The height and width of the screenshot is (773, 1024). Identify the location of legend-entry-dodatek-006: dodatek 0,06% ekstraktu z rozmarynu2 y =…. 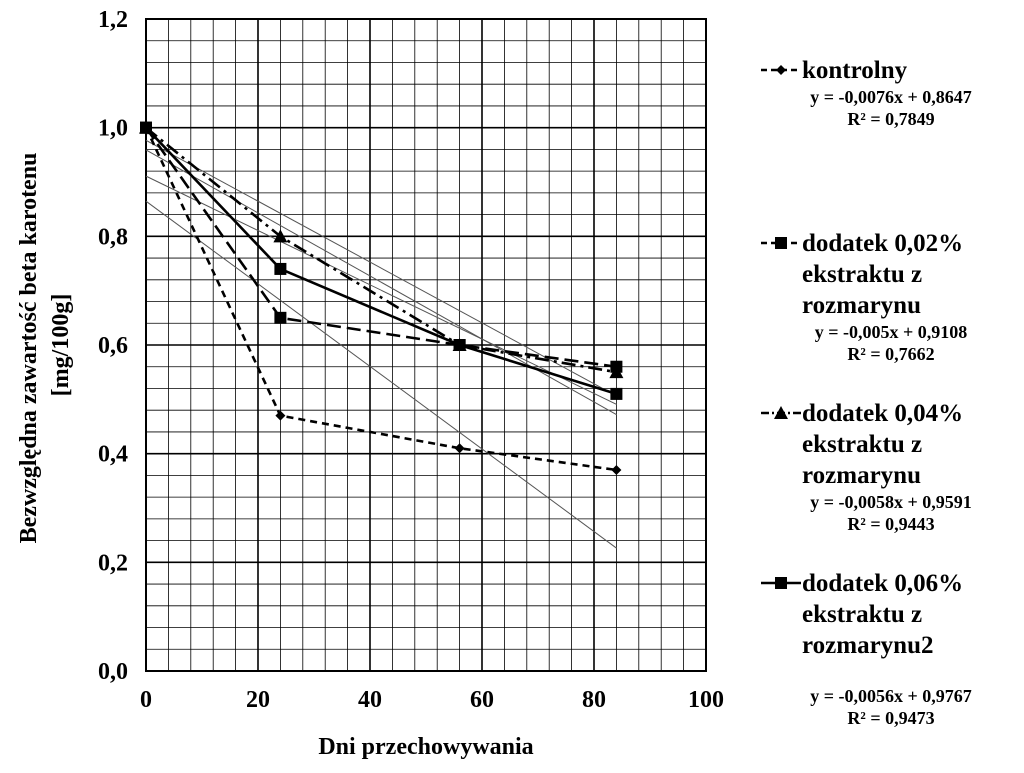
(891, 648).